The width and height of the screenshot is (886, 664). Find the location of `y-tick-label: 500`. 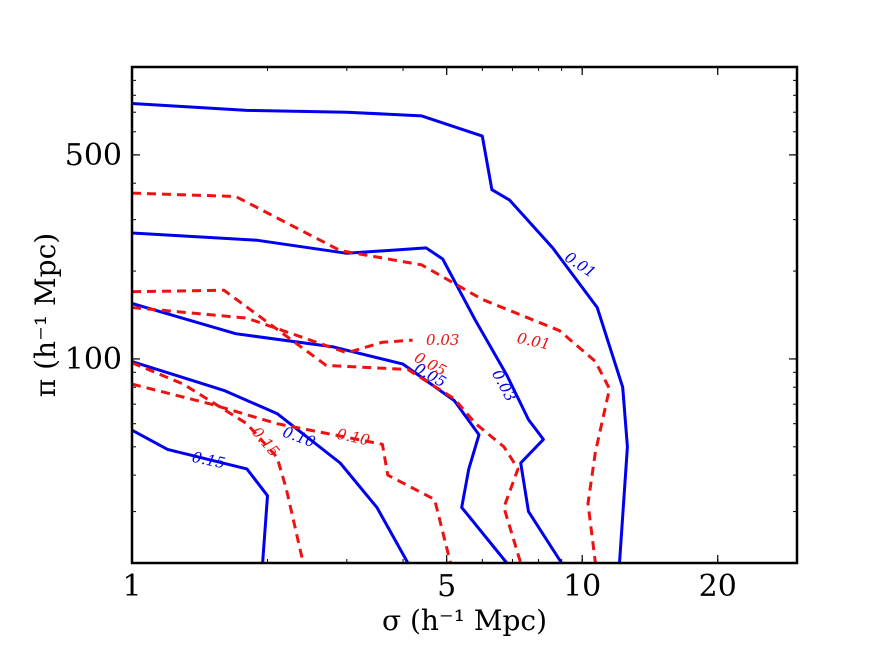

y-tick-label: 500 is located at coordinates (93, 155).